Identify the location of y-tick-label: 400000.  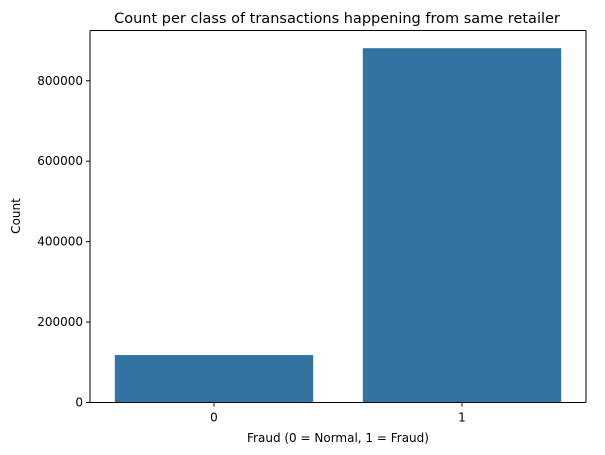
(60, 242).